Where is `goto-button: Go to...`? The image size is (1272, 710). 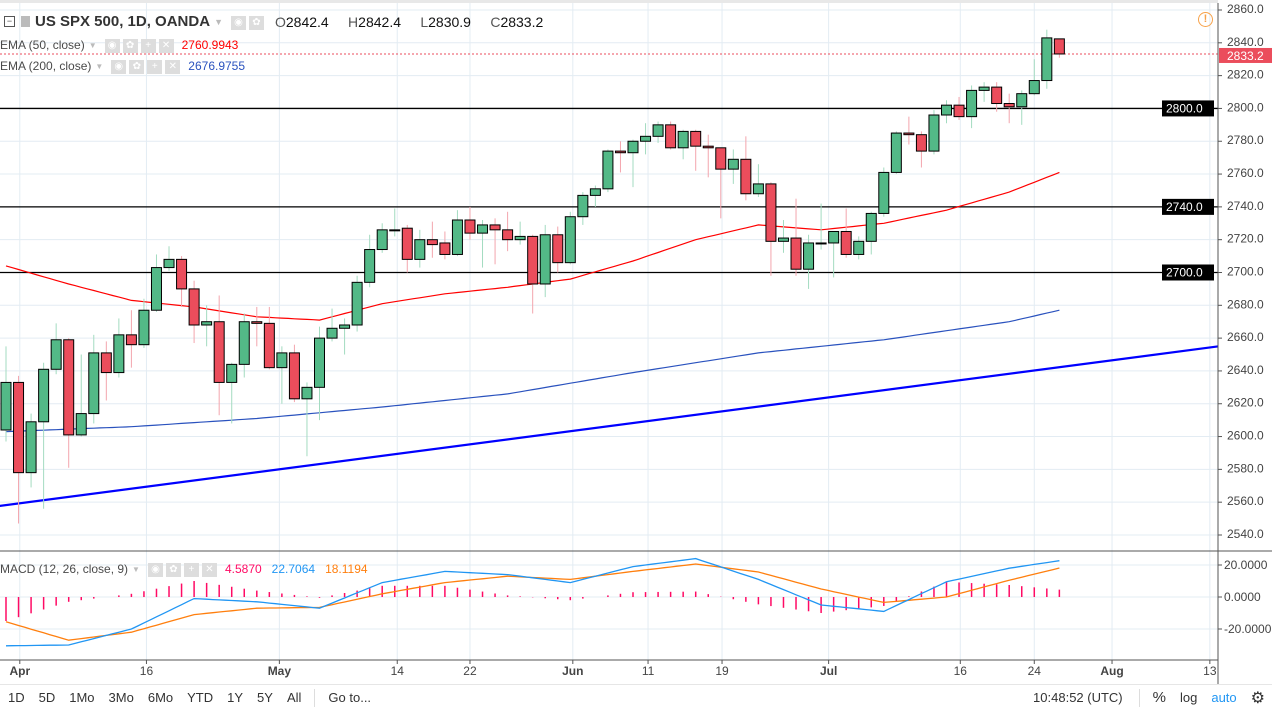
goto-button: Go to... is located at coordinates (350, 697).